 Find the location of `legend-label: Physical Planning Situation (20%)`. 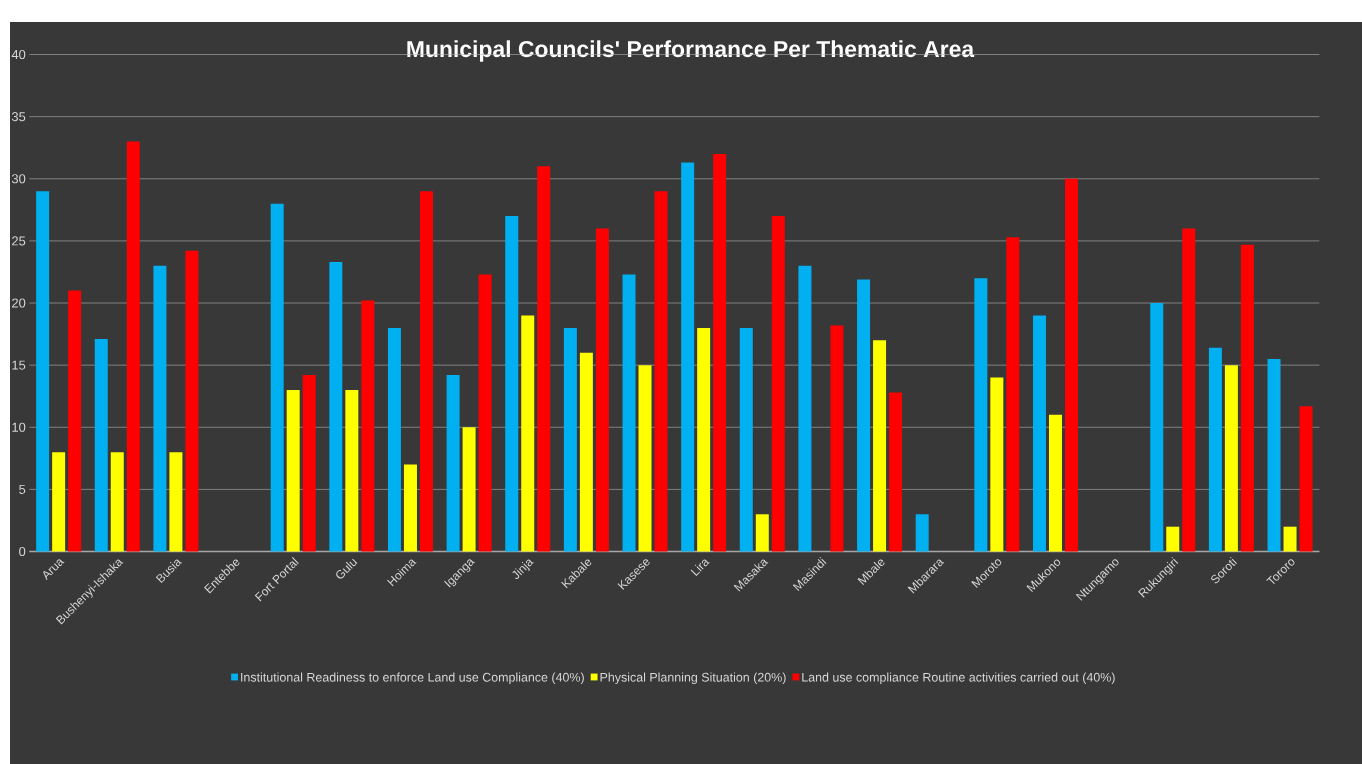

legend-label: Physical Planning Situation (20%) is located at coordinates (693, 678).